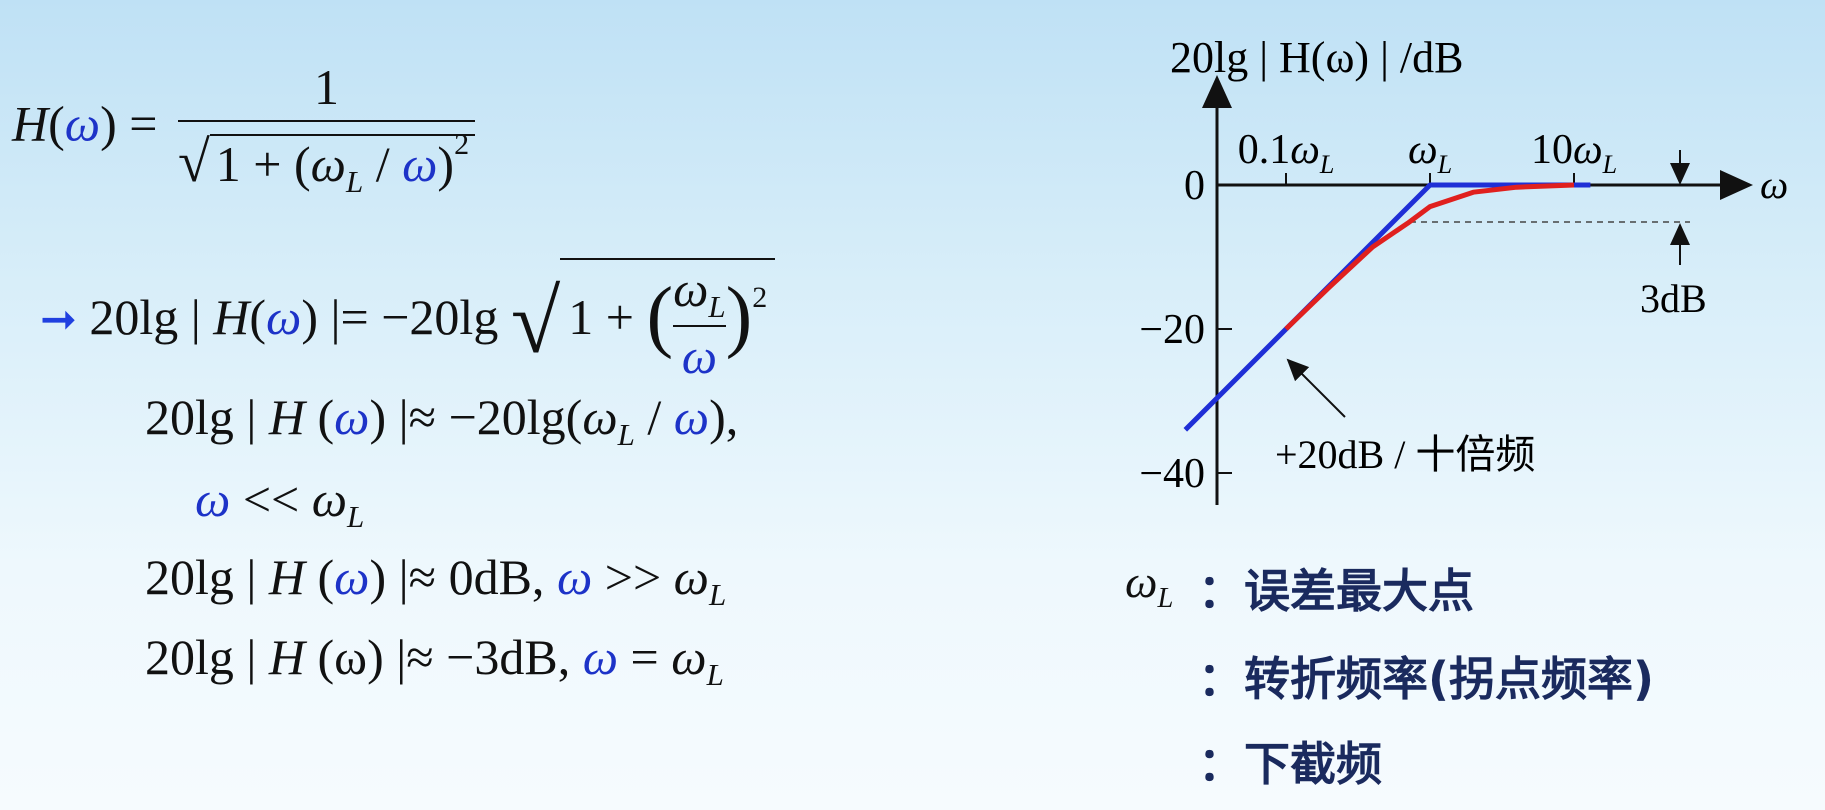 This screenshot has width=1825, height=810. What do you see at coordinates (1316, 57) in the screenshot?
I see `y-axis-label: 20lg | H(ω) | /dB` at bounding box center [1316, 57].